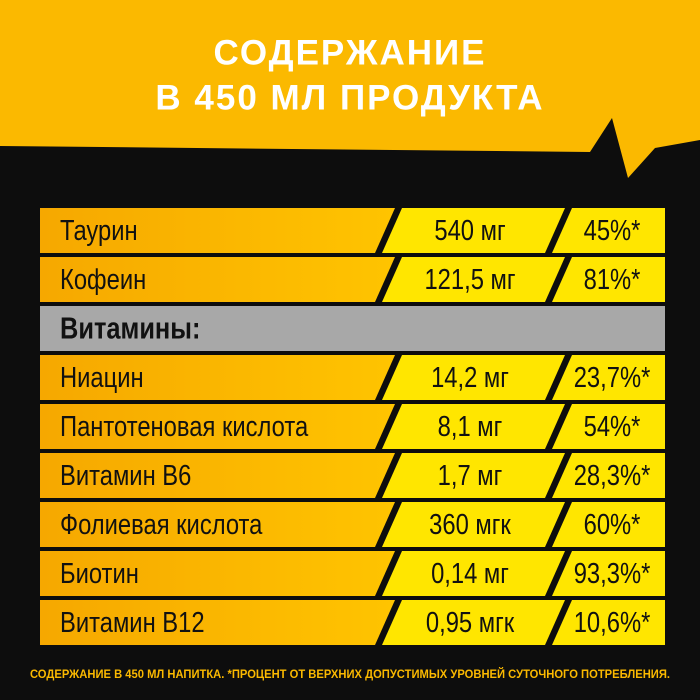 Image resolution: width=700 pixels, height=700 pixels. I want to click on row-percent: 81%*, so click(612, 279).